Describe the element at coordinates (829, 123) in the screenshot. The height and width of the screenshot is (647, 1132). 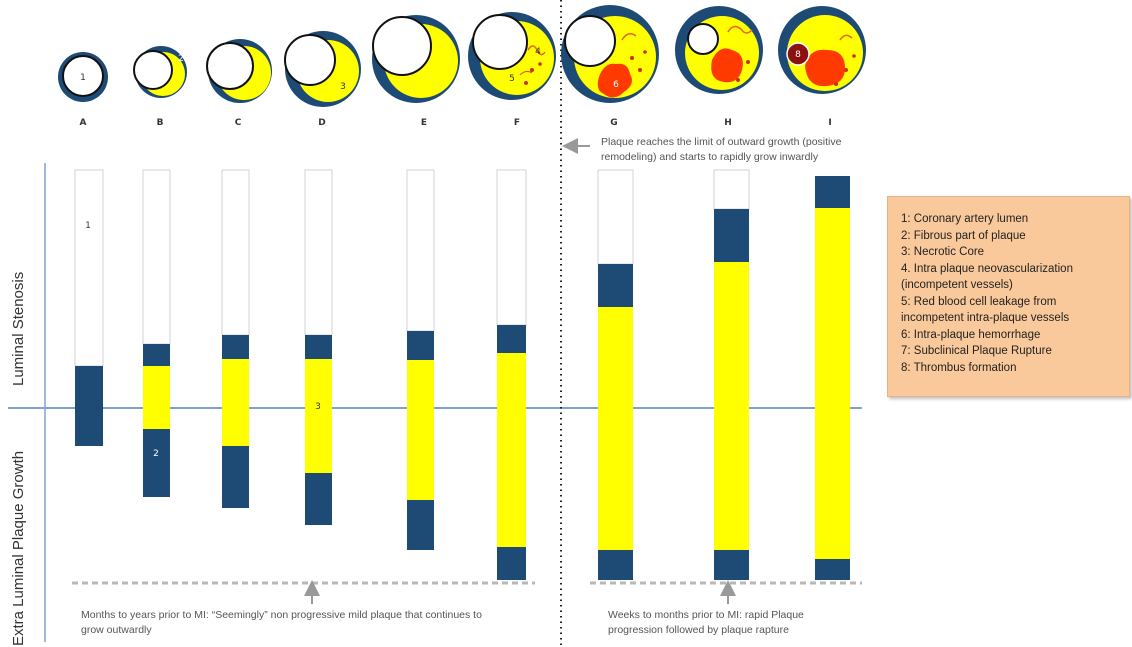
I see `stage-label-i: I` at that location.